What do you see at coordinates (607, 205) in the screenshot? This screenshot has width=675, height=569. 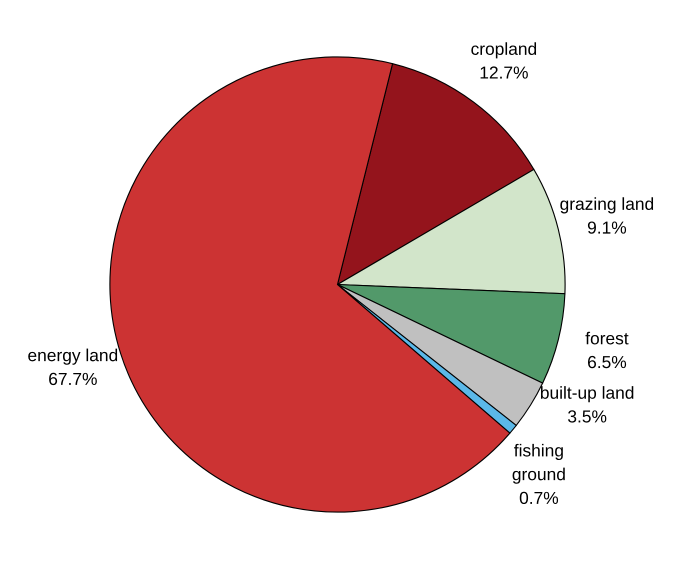 I see `slice-label: grazing land` at bounding box center [607, 205].